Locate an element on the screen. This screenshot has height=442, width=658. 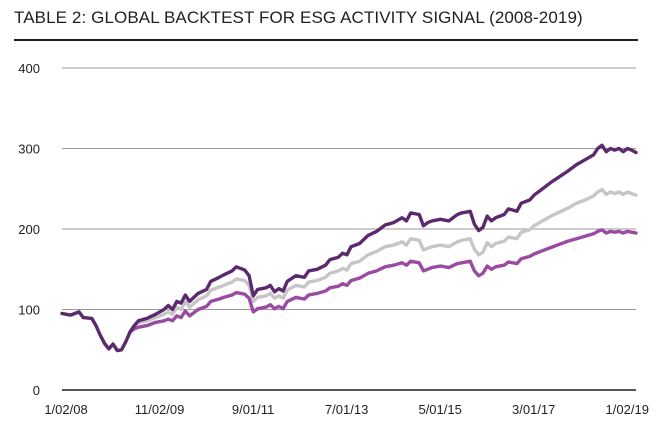
y-tick-label: 300 is located at coordinates (29, 149).